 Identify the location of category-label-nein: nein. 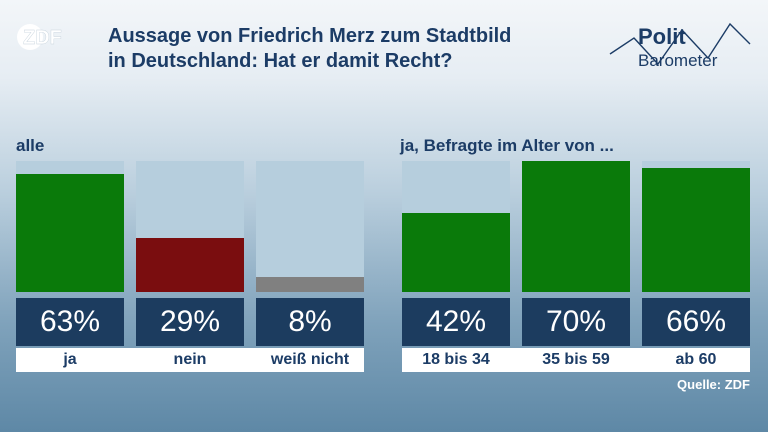
(190, 359).